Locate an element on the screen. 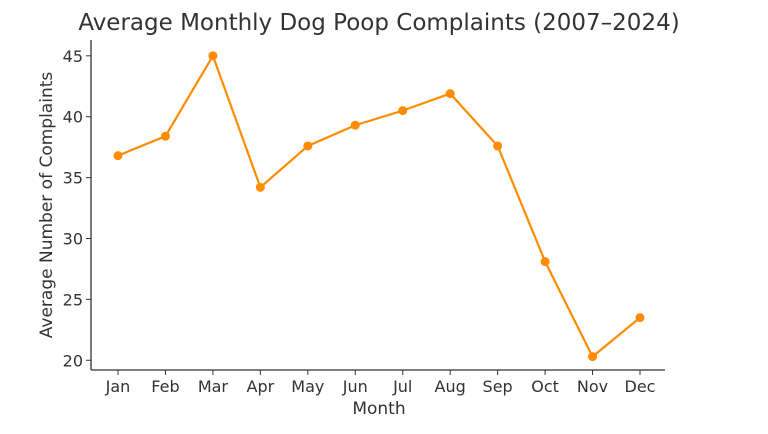  y-tick-label: 20 is located at coordinates (73, 360).